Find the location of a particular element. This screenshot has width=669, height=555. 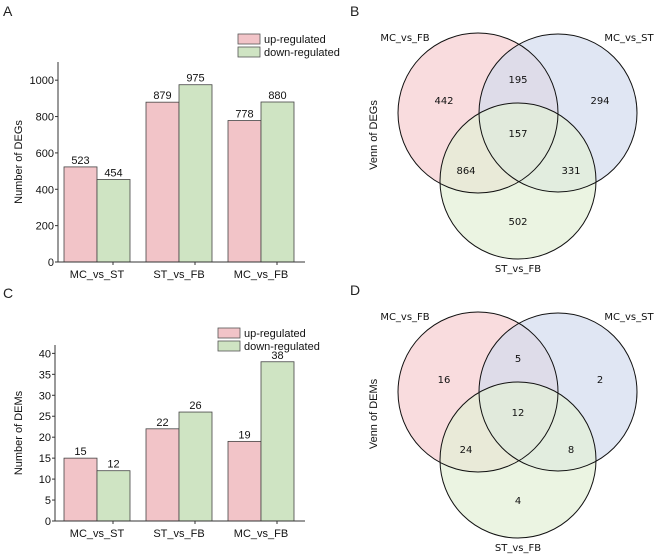

y-tick-label: 15 is located at coordinates (45, 459).